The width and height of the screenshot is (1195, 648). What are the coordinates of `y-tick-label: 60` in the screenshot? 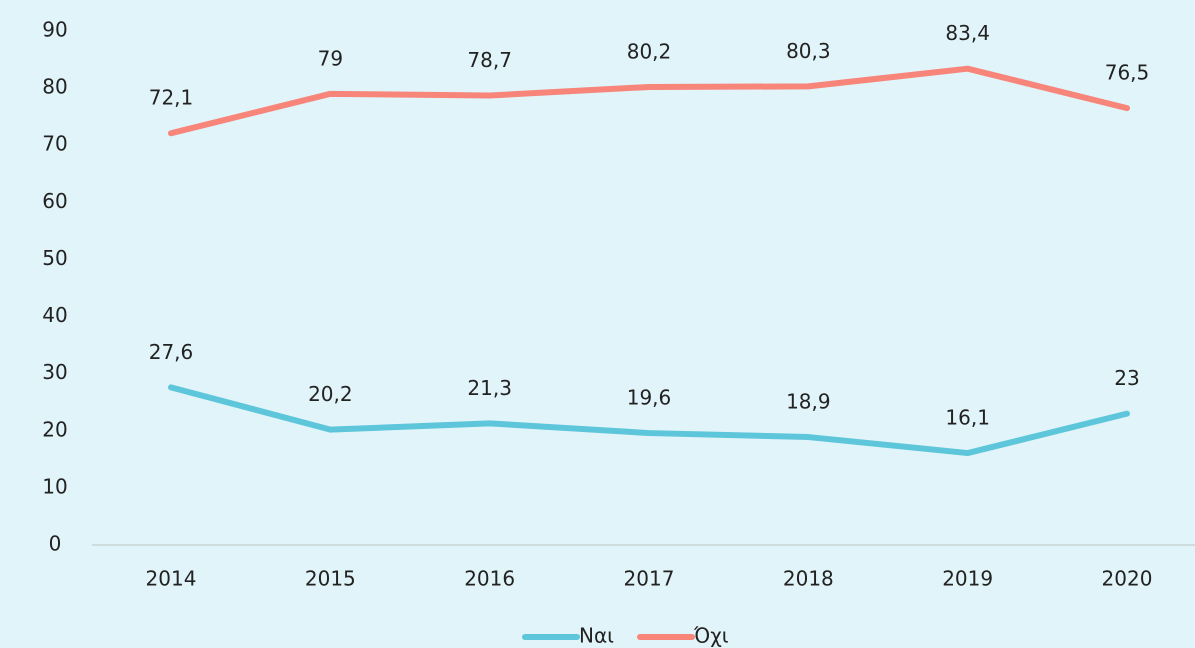 It's located at (54, 201).